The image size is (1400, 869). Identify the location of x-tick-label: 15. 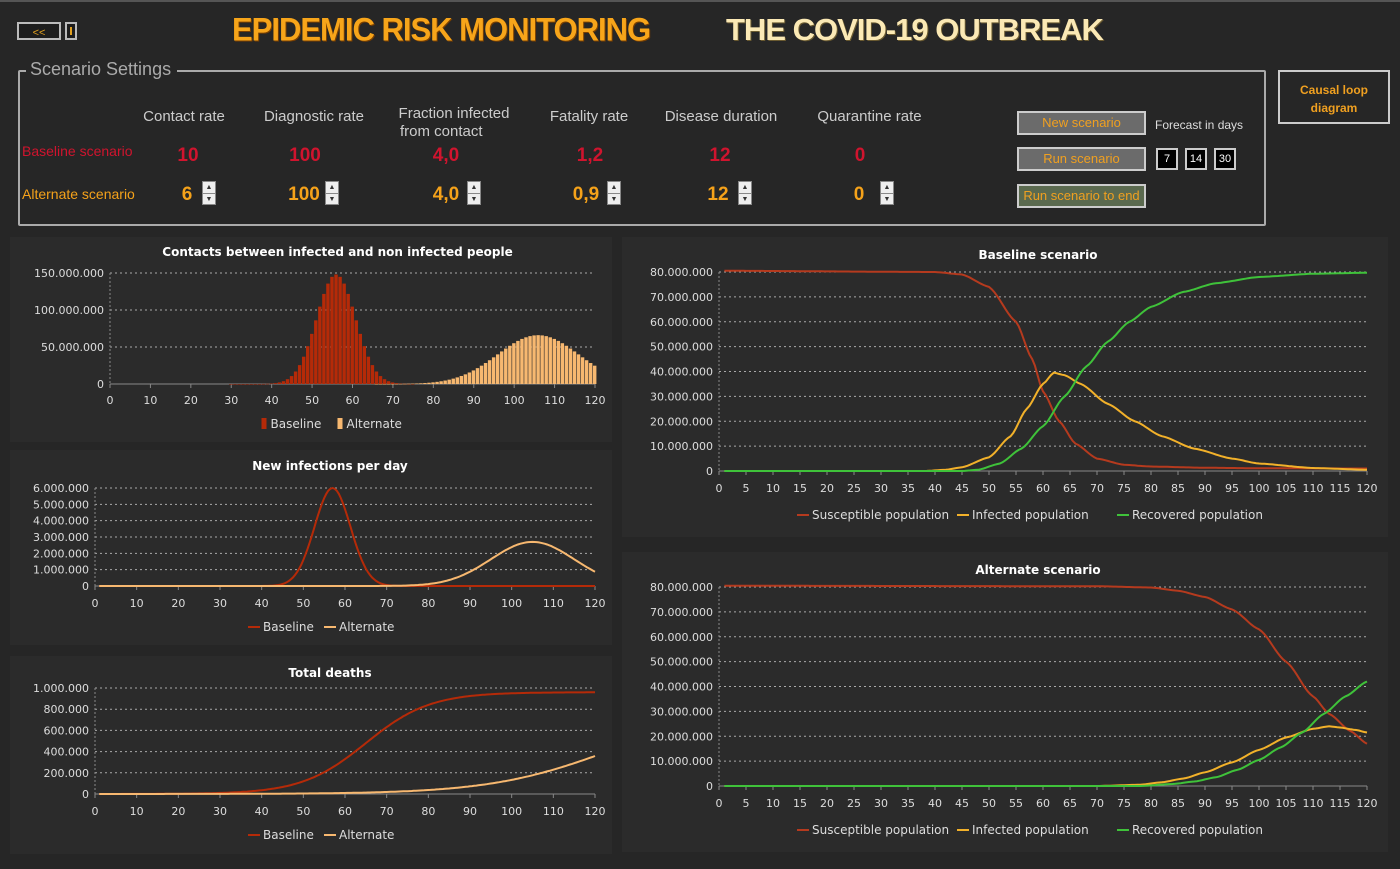
(800, 488).